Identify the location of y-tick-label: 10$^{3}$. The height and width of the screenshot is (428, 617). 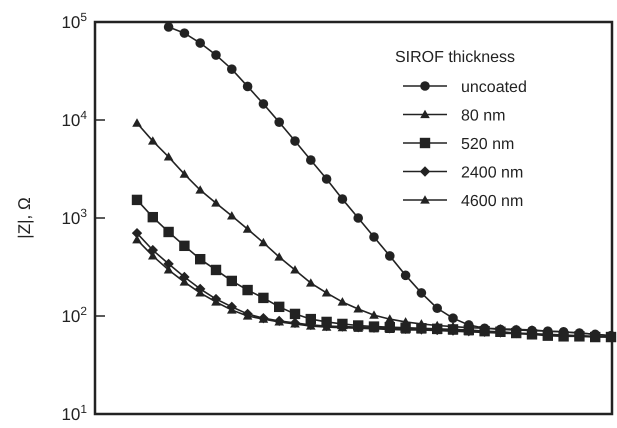
(74, 217).